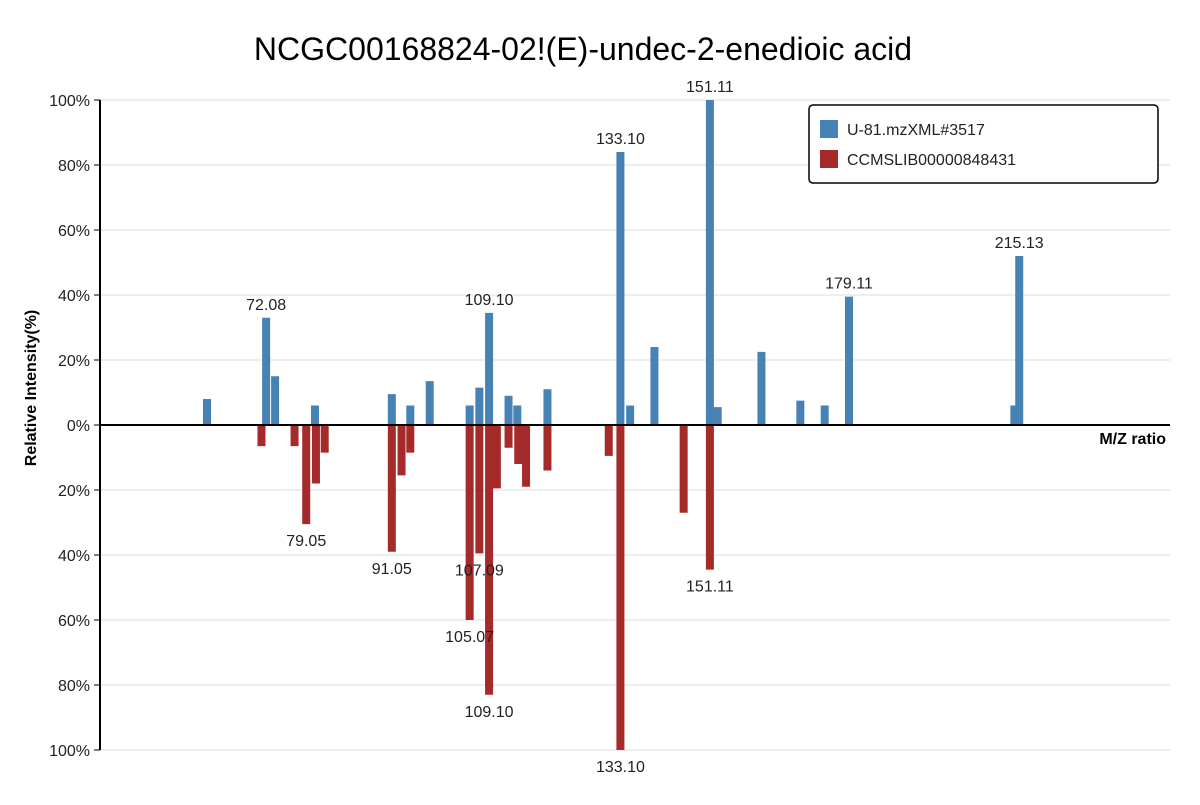 This screenshot has height=805, width=1200. I want to click on peak-label-query: 109.10, so click(489, 300).